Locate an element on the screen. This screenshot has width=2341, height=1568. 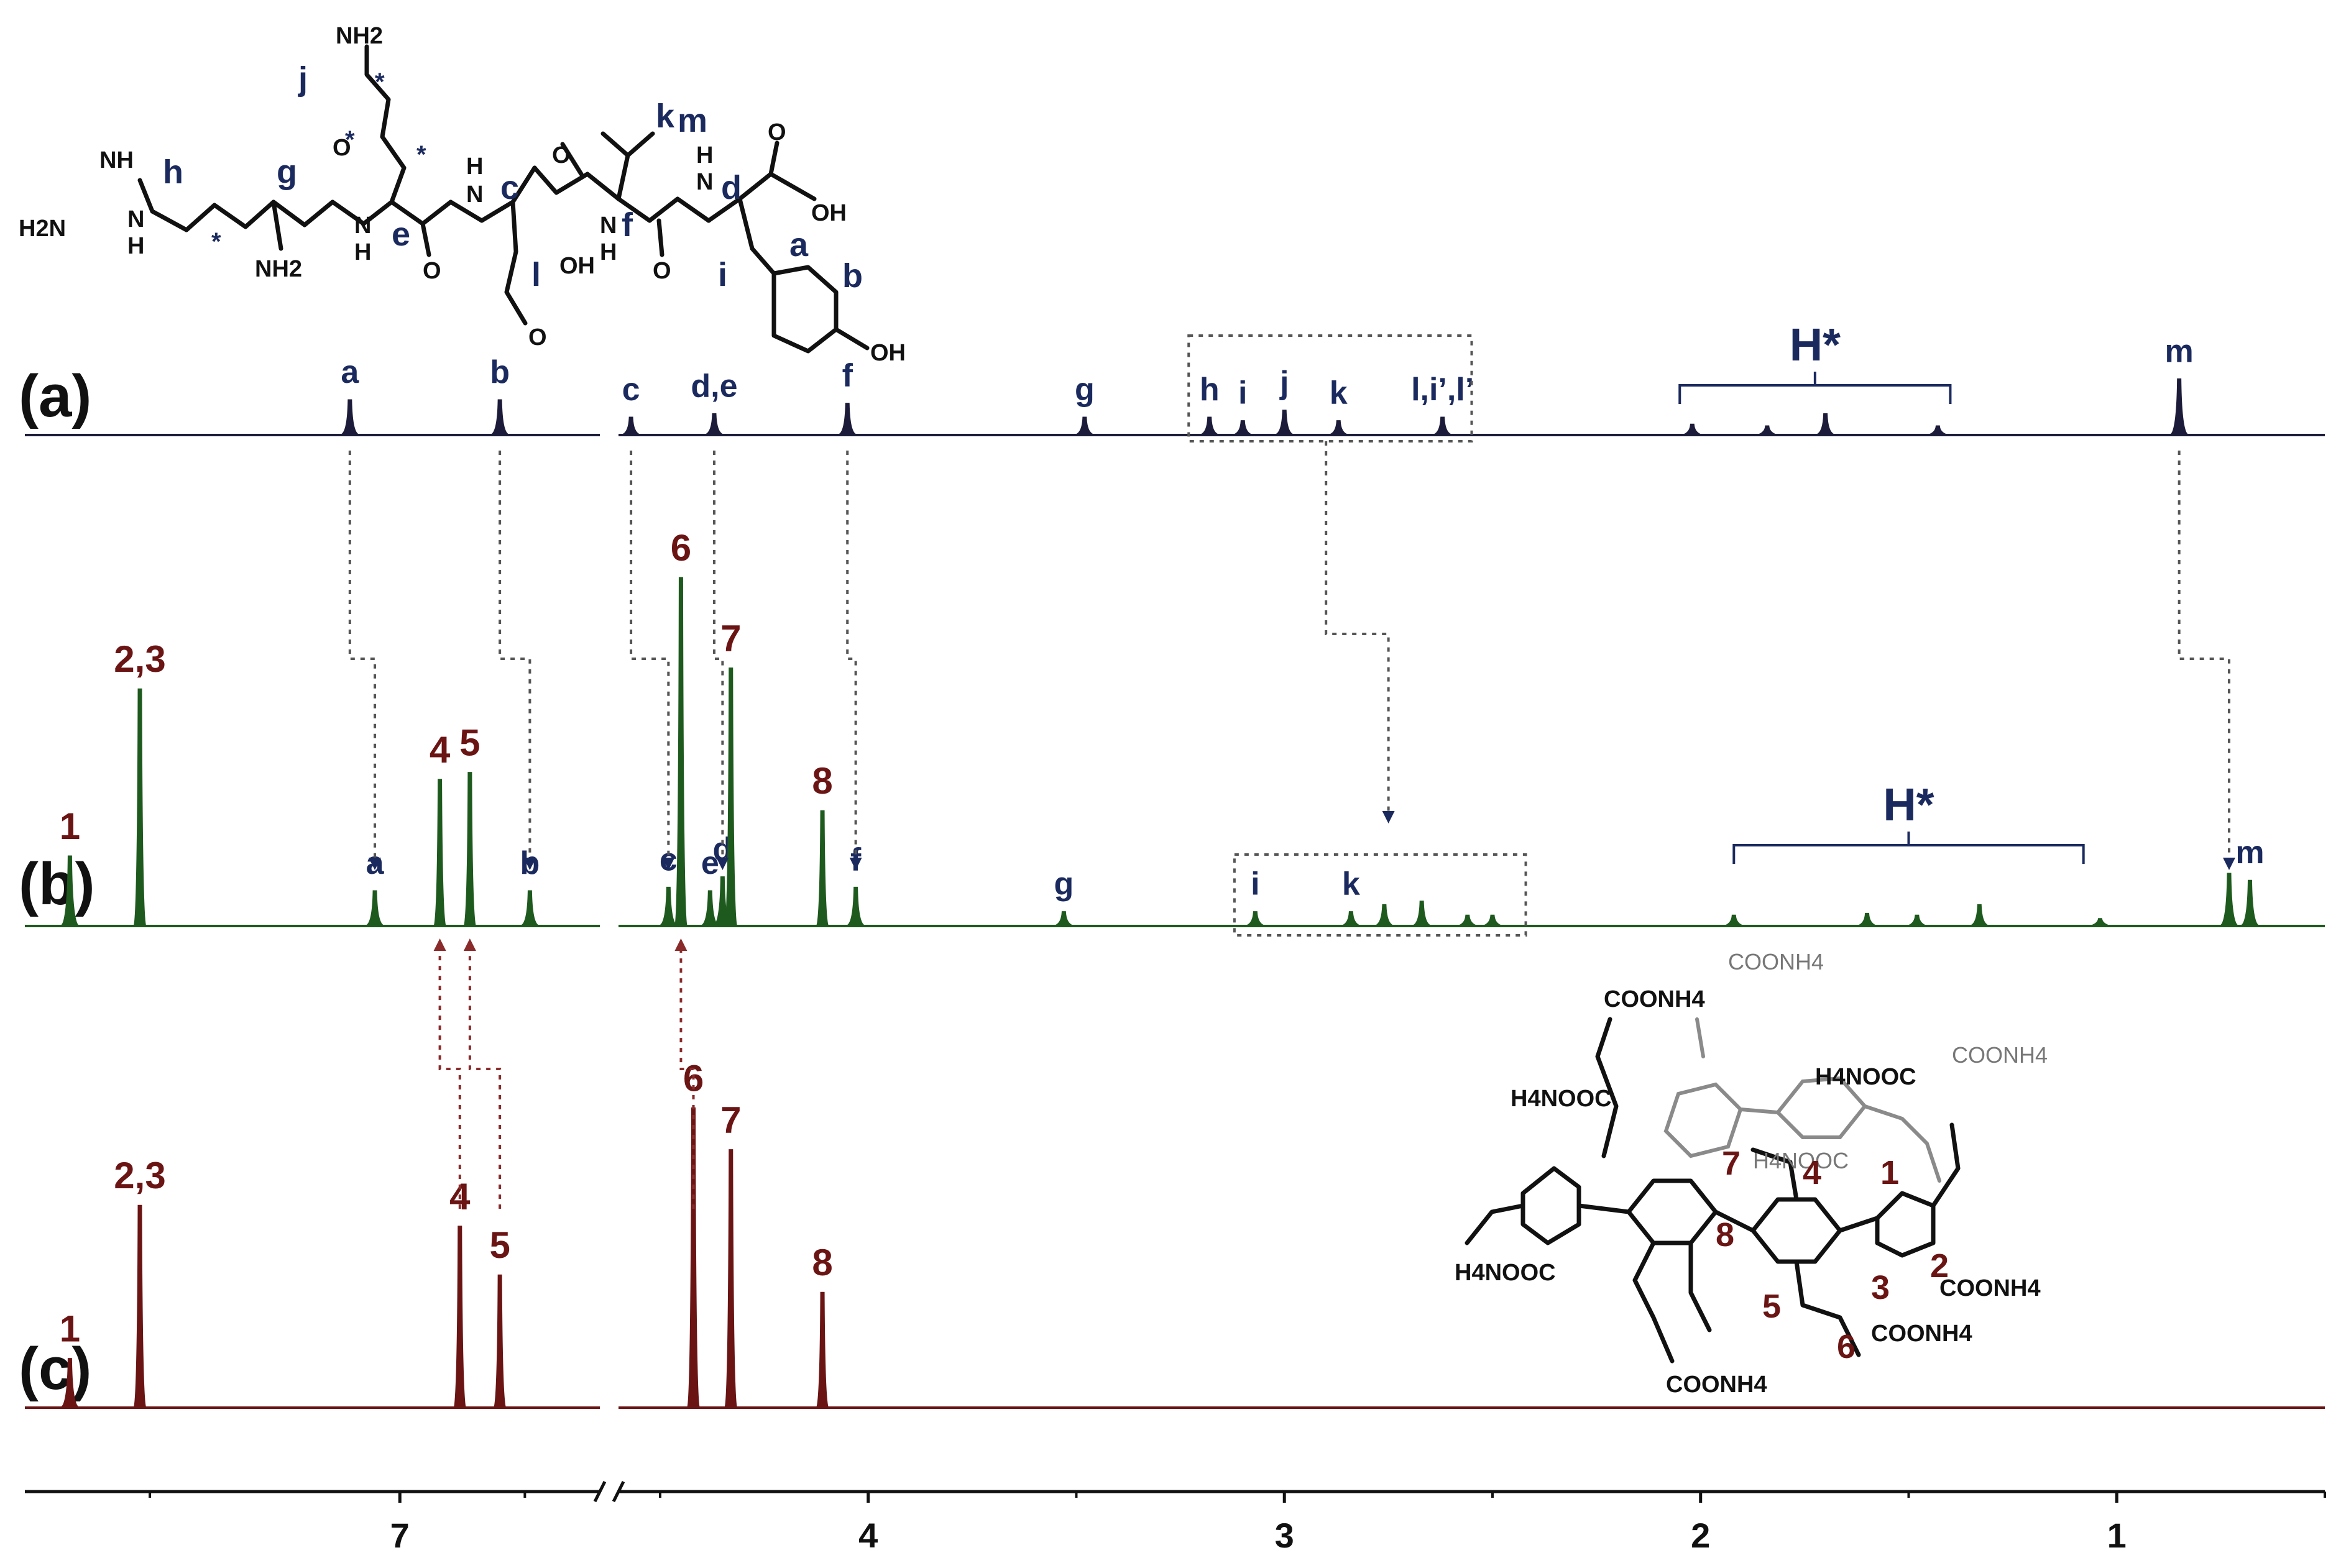
proton-label-star-4: * is located at coordinates (216, 242).